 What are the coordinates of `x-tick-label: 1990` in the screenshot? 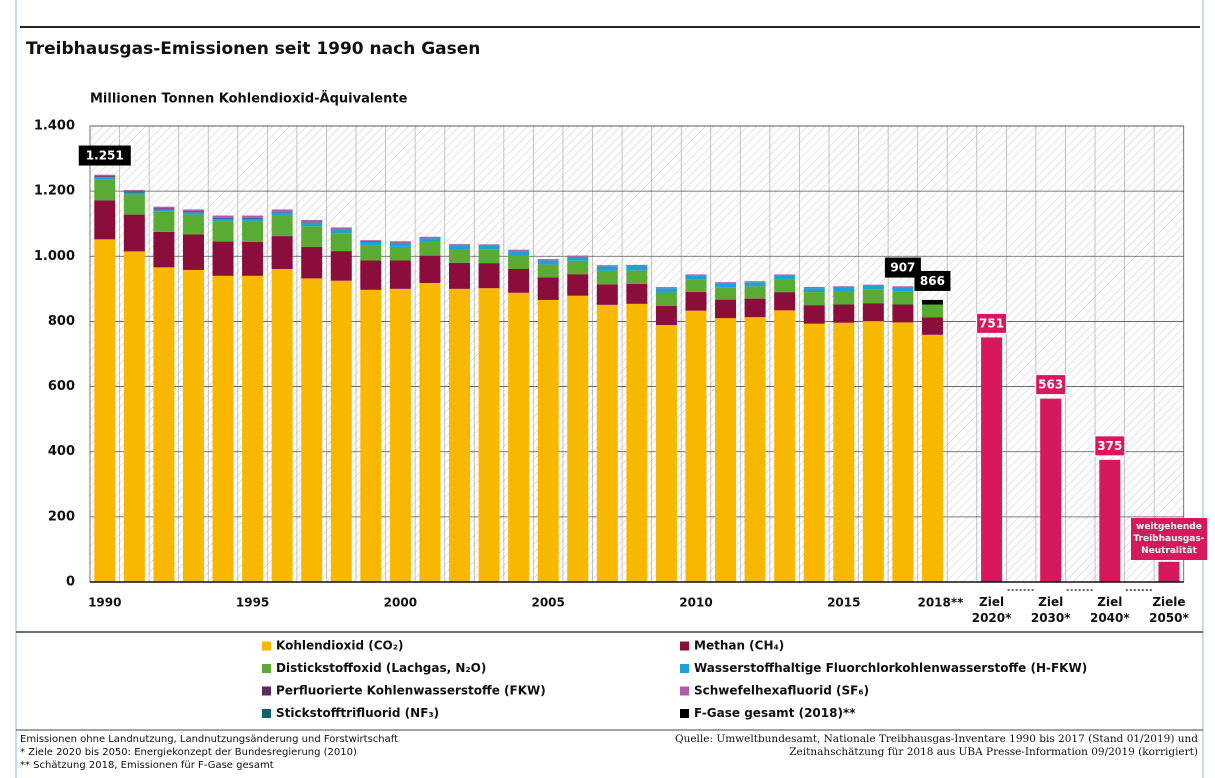 It's located at (104, 603).